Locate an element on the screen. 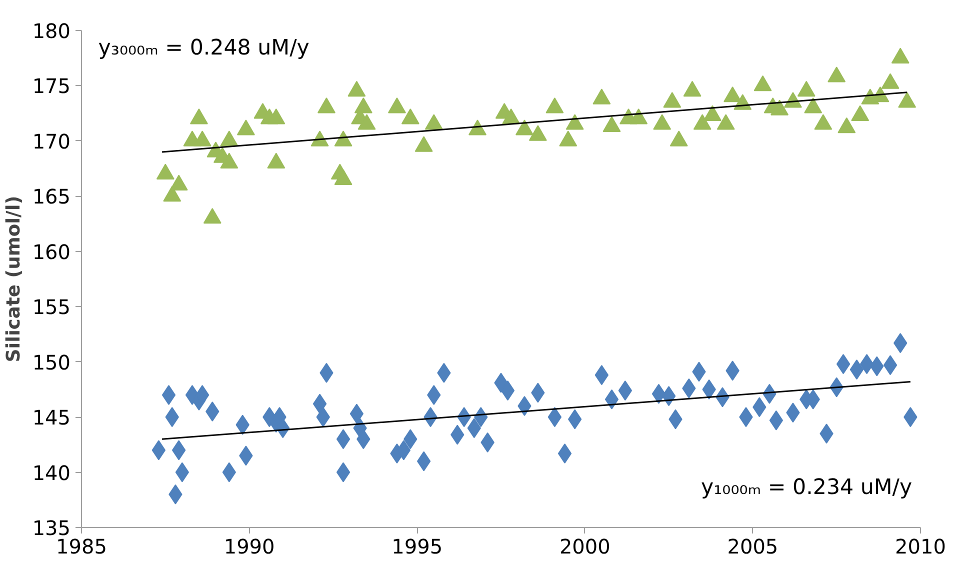 The height and width of the screenshot is (564, 978). y-tick-label: 180 is located at coordinates (51, 31).